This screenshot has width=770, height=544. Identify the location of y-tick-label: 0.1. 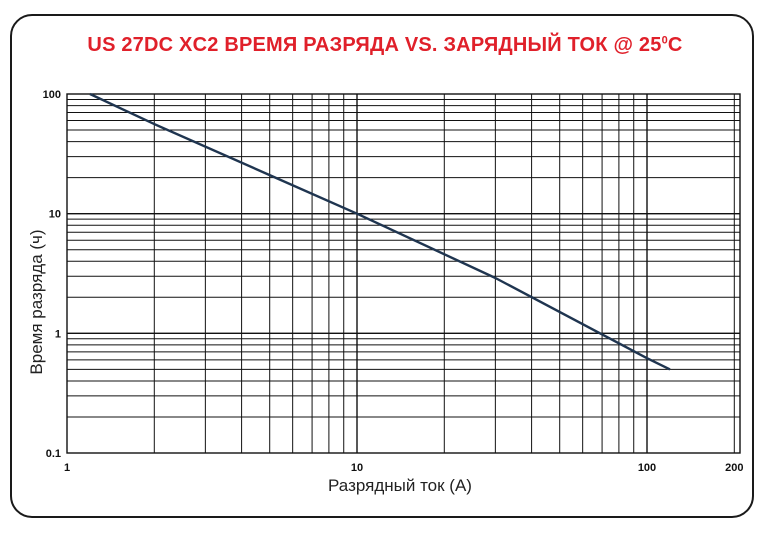
(53, 454).